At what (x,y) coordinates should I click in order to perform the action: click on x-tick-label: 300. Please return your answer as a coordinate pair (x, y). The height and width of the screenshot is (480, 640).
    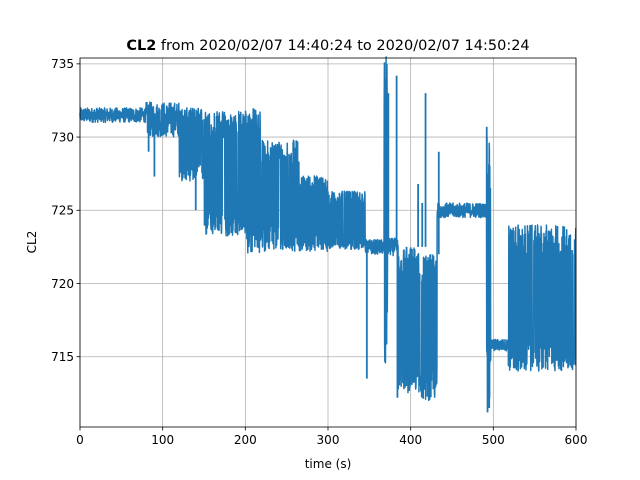
    Looking at the image, I should click on (328, 440).